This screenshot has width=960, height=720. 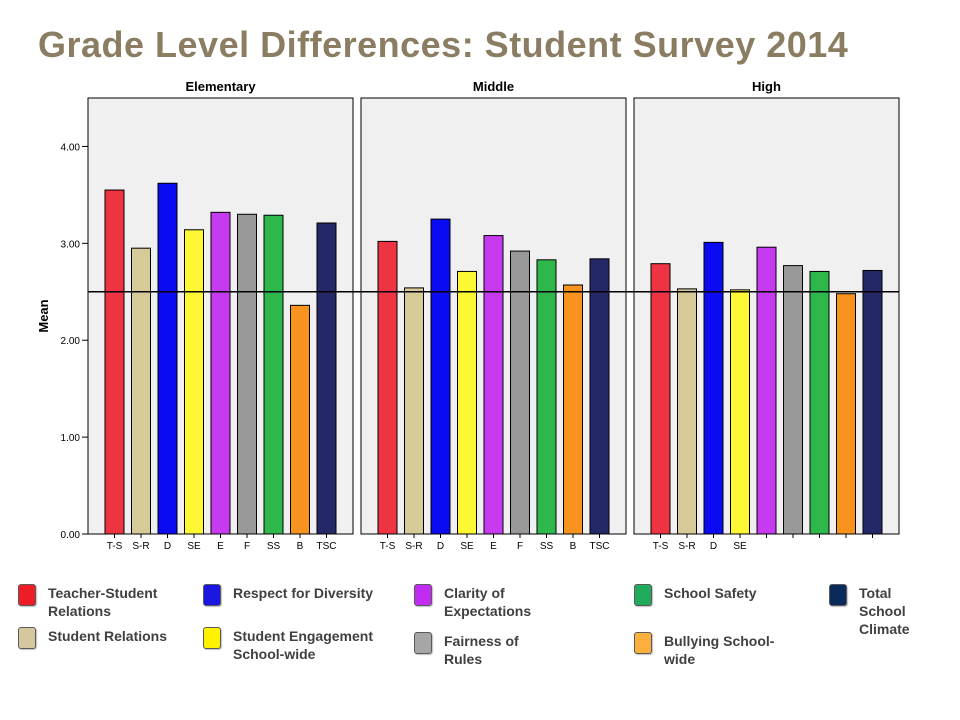 I want to click on legend-label: Student Relations, so click(x=108, y=636).